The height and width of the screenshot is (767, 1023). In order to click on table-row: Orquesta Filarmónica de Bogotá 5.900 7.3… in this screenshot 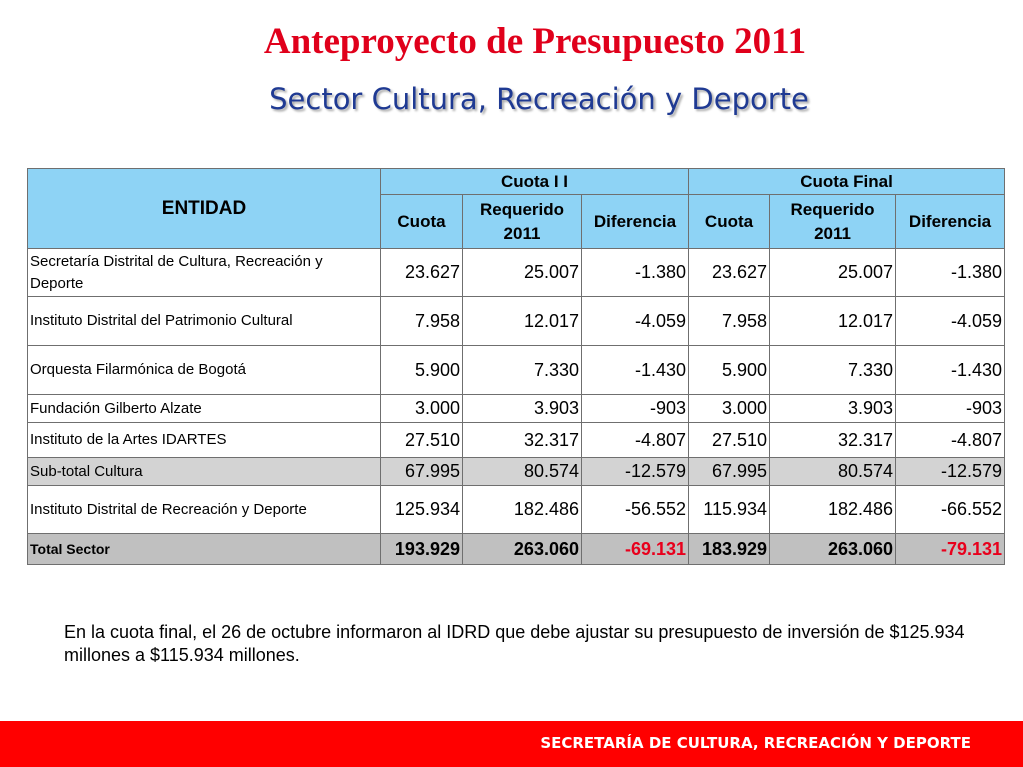, I will do `click(516, 370)`.